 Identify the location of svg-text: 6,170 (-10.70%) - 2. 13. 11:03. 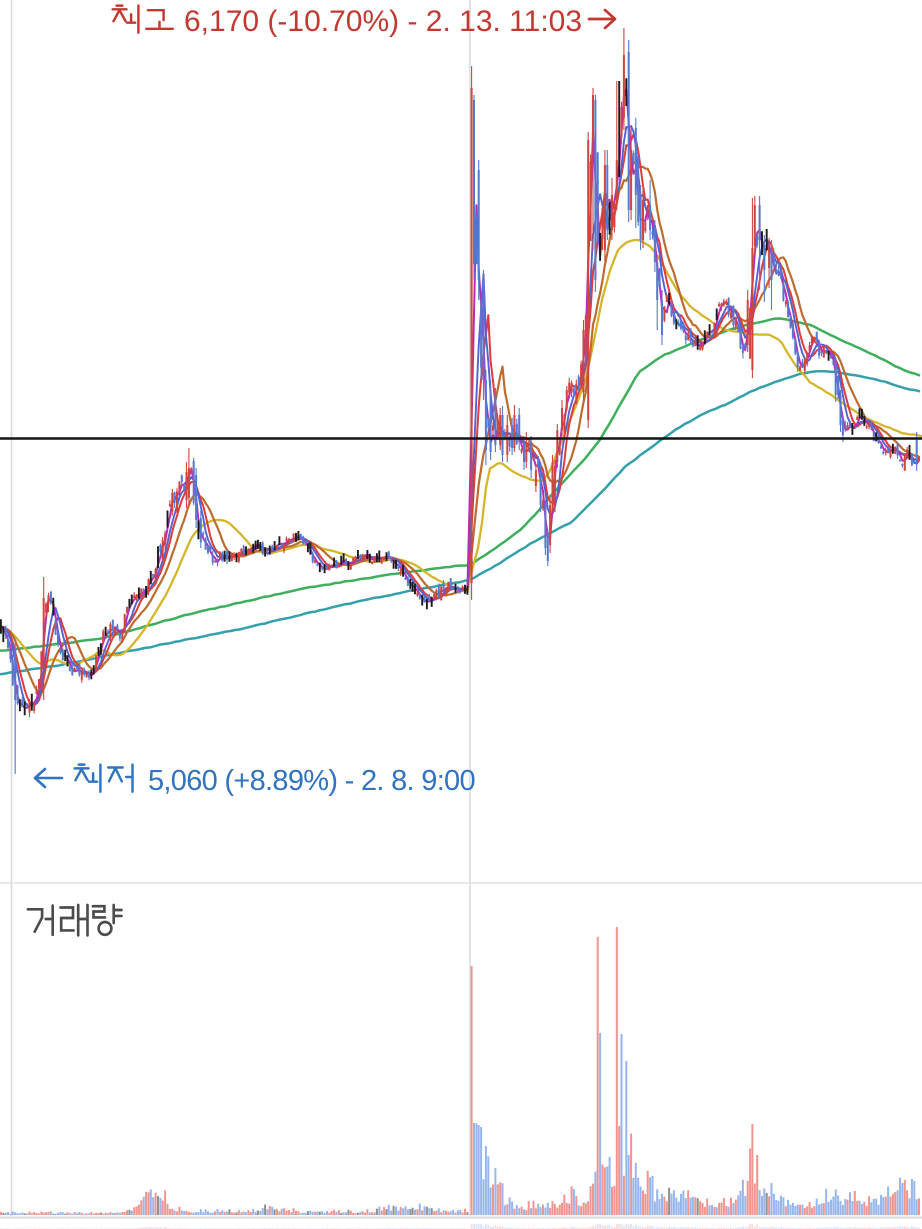
(383, 21).